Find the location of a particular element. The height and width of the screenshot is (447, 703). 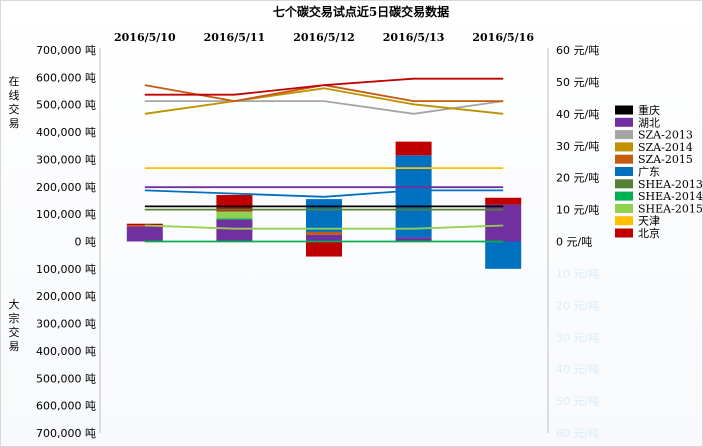

category-label: 2016/5/12 is located at coordinates (324, 37).